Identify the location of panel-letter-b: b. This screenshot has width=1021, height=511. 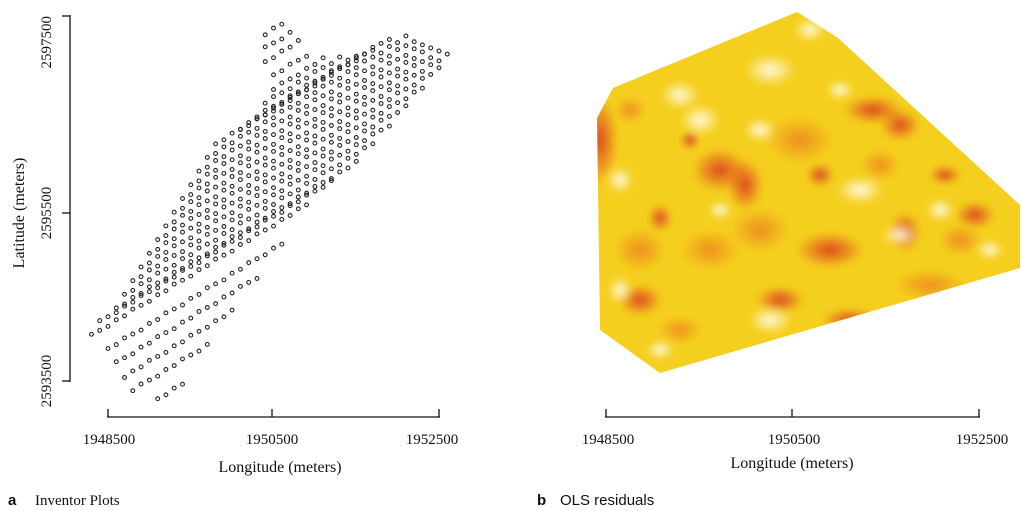
(541, 500).